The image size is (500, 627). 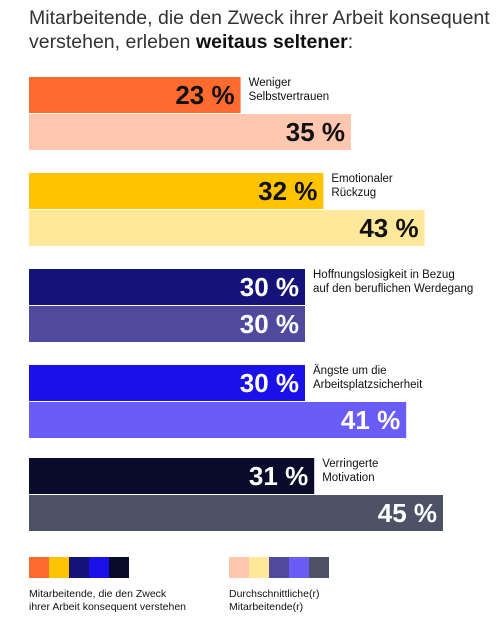 I want to click on category-label-2-line-1: auf den beruflichen Werdegang, so click(x=393, y=289).